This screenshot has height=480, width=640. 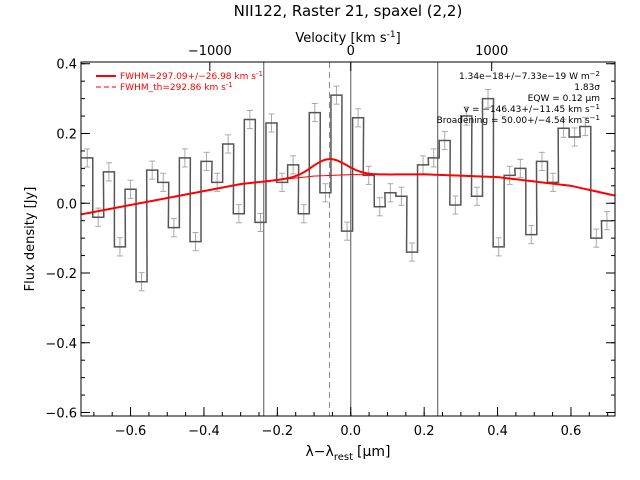 I want to click on y-tick-label: 0.2, so click(x=66, y=134).